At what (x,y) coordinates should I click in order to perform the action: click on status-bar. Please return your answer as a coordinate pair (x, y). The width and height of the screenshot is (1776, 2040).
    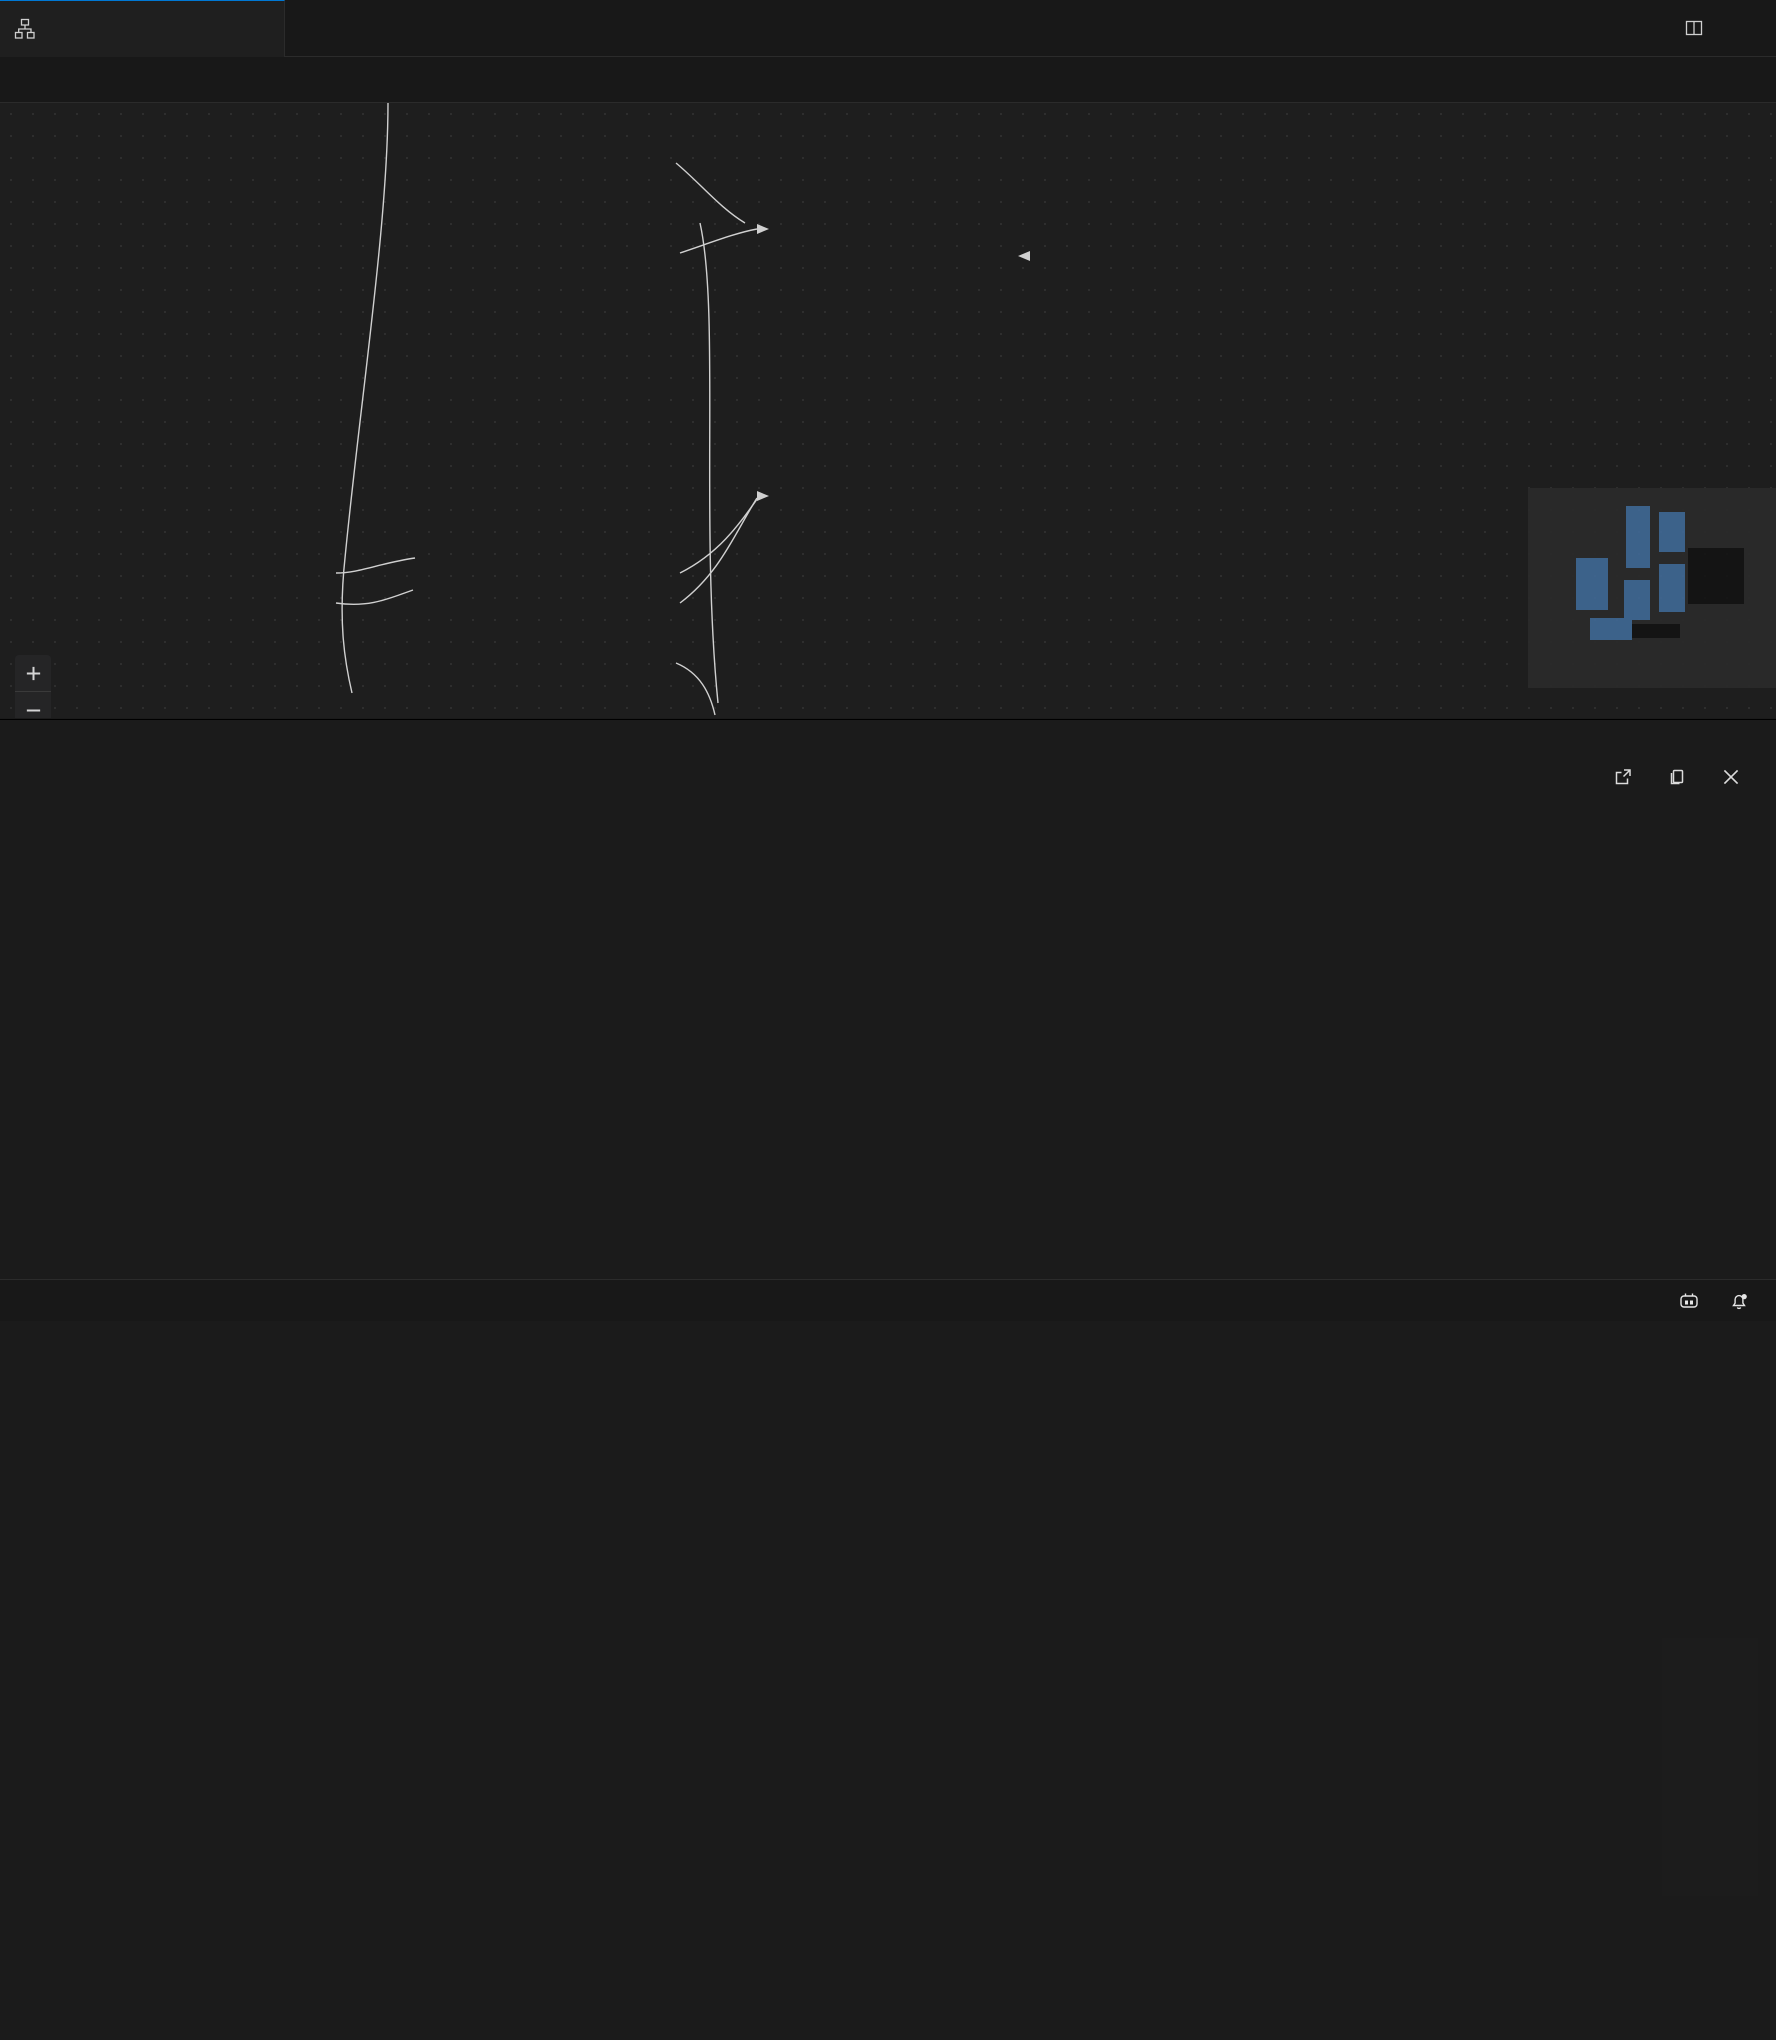
    Looking at the image, I should click on (888, 1300).